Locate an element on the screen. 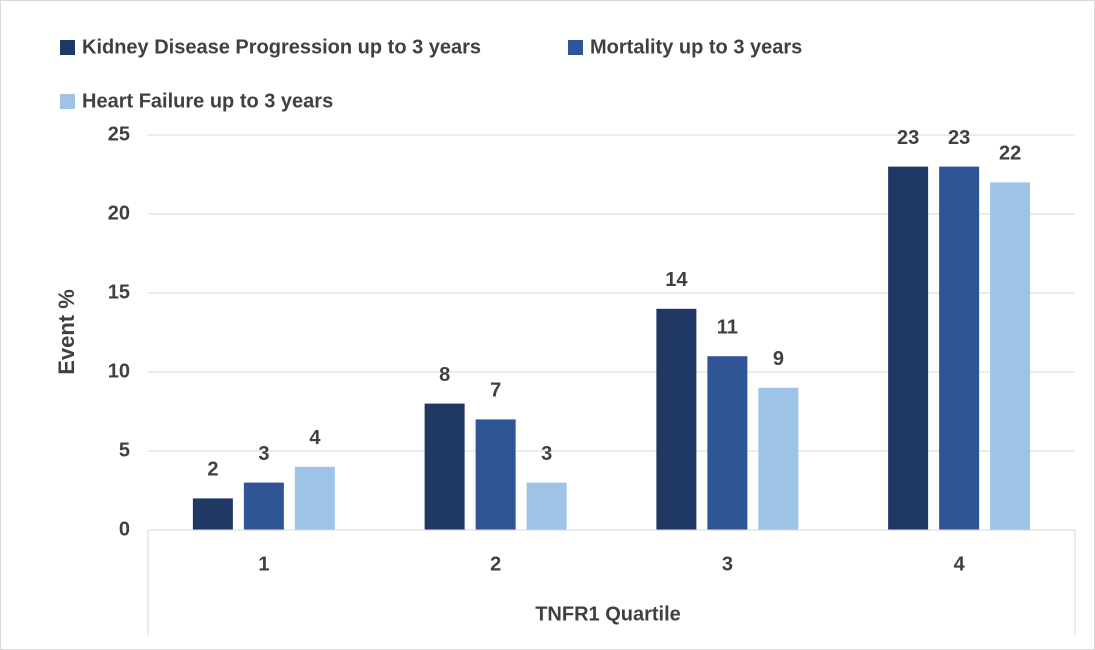 The height and width of the screenshot is (650, 1095). x-axis-title: TNFR1 Quartile is located at coordinates (608, 614).